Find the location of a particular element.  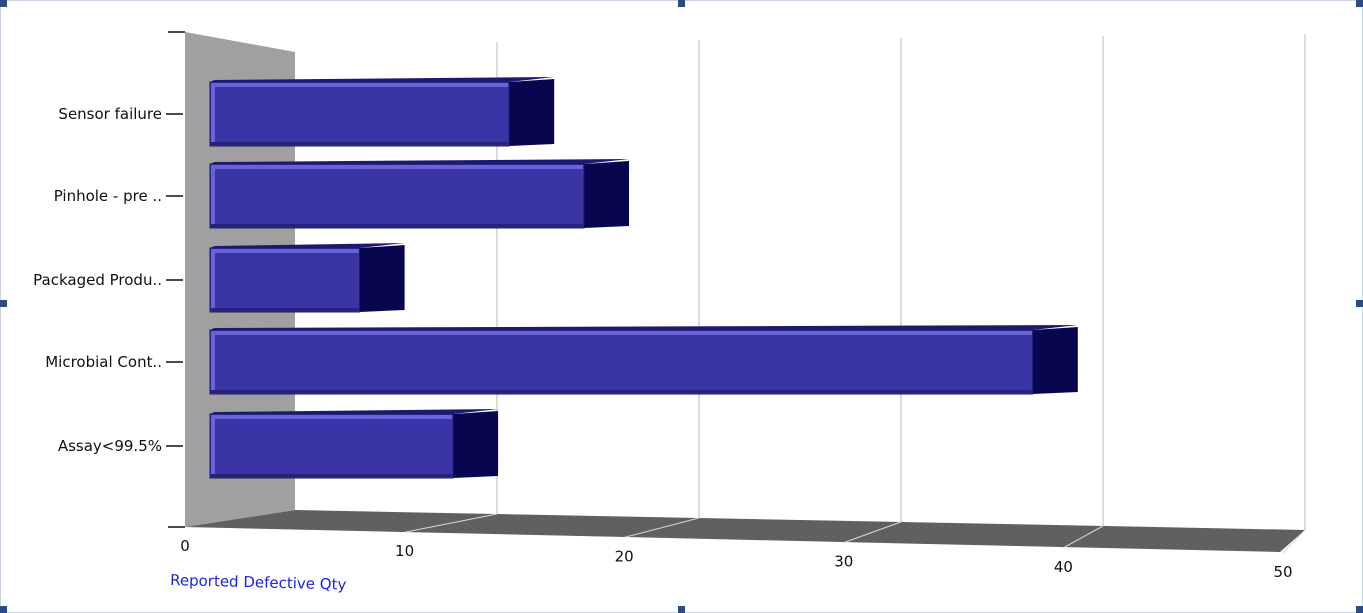

category-label: Assay<99.5% is located at coordinates (110, 446).